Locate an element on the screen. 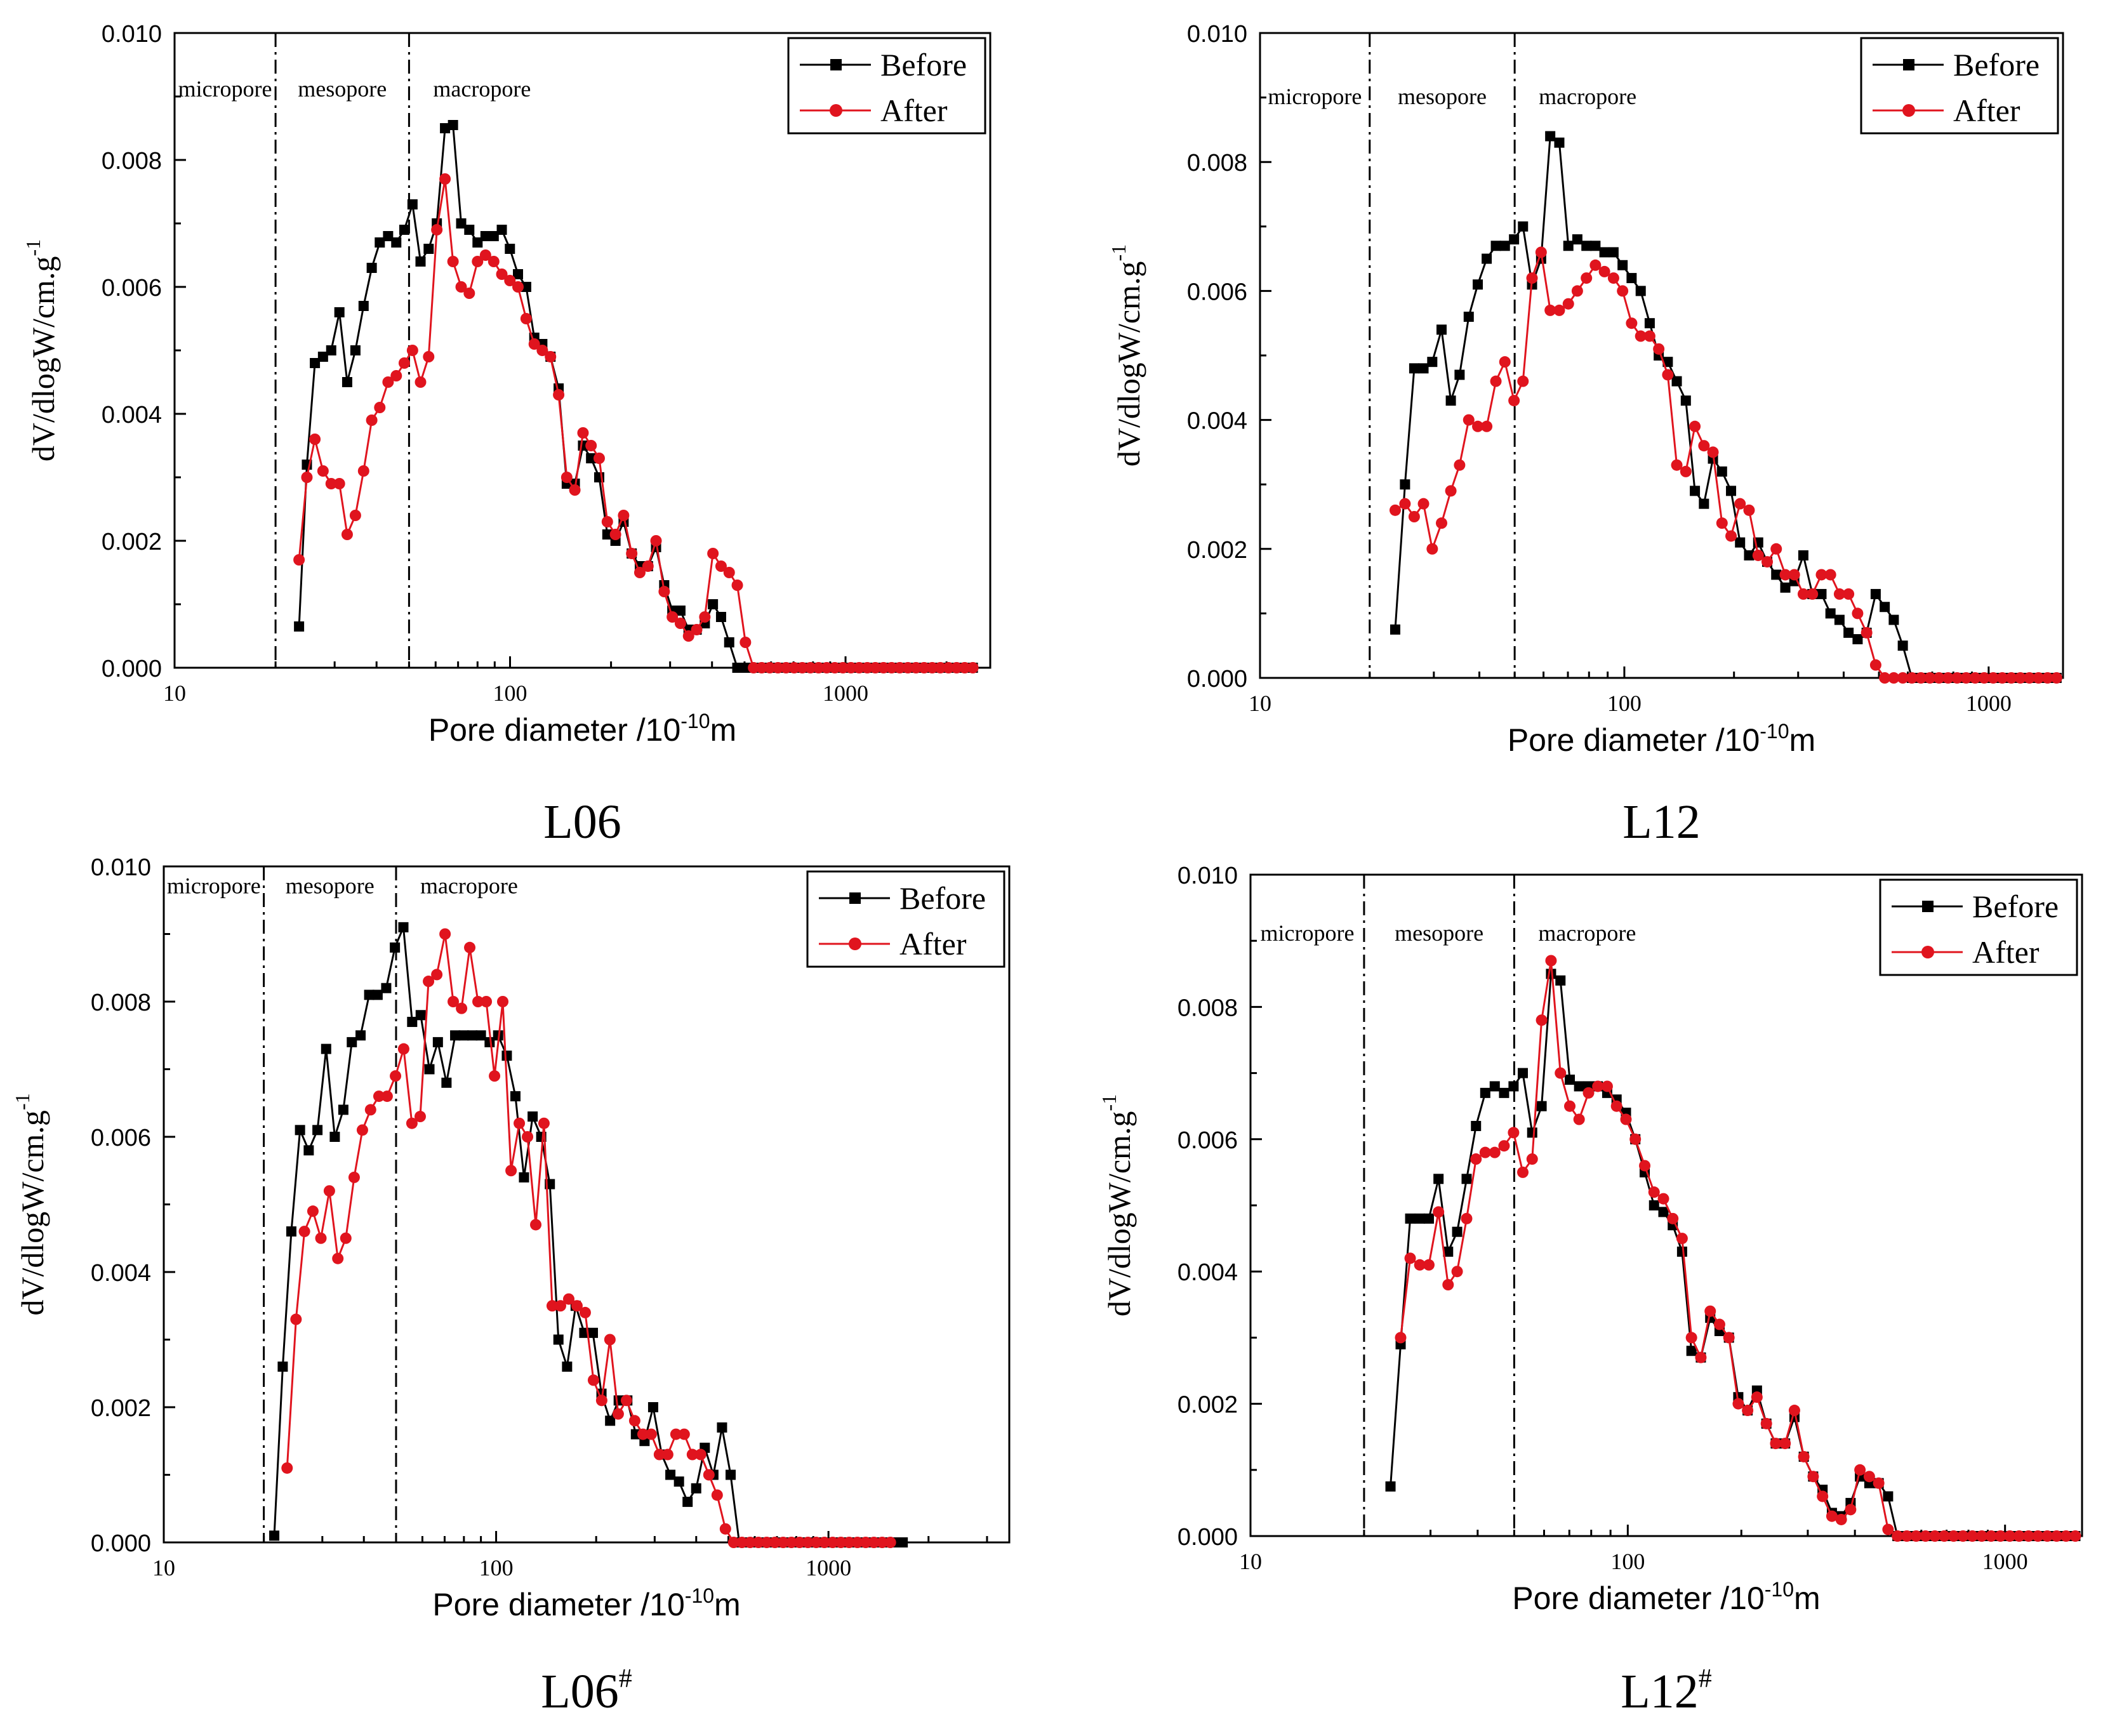  panel-title: L12# is located at coordinates (1666, 1691).